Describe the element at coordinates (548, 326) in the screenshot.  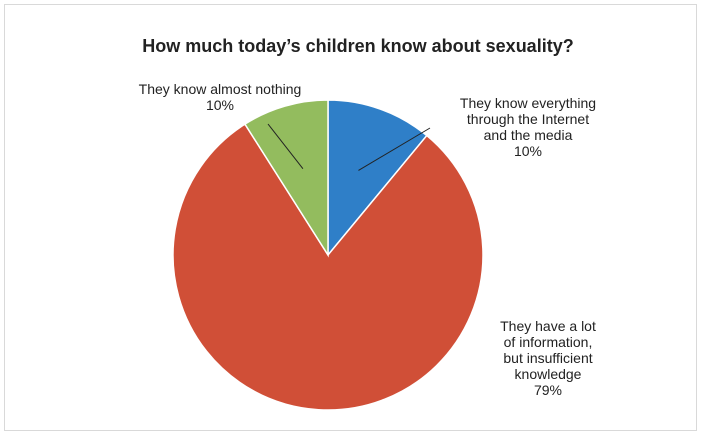
I see `slice-lot-of-information-label-line: They have a lot` at that location.